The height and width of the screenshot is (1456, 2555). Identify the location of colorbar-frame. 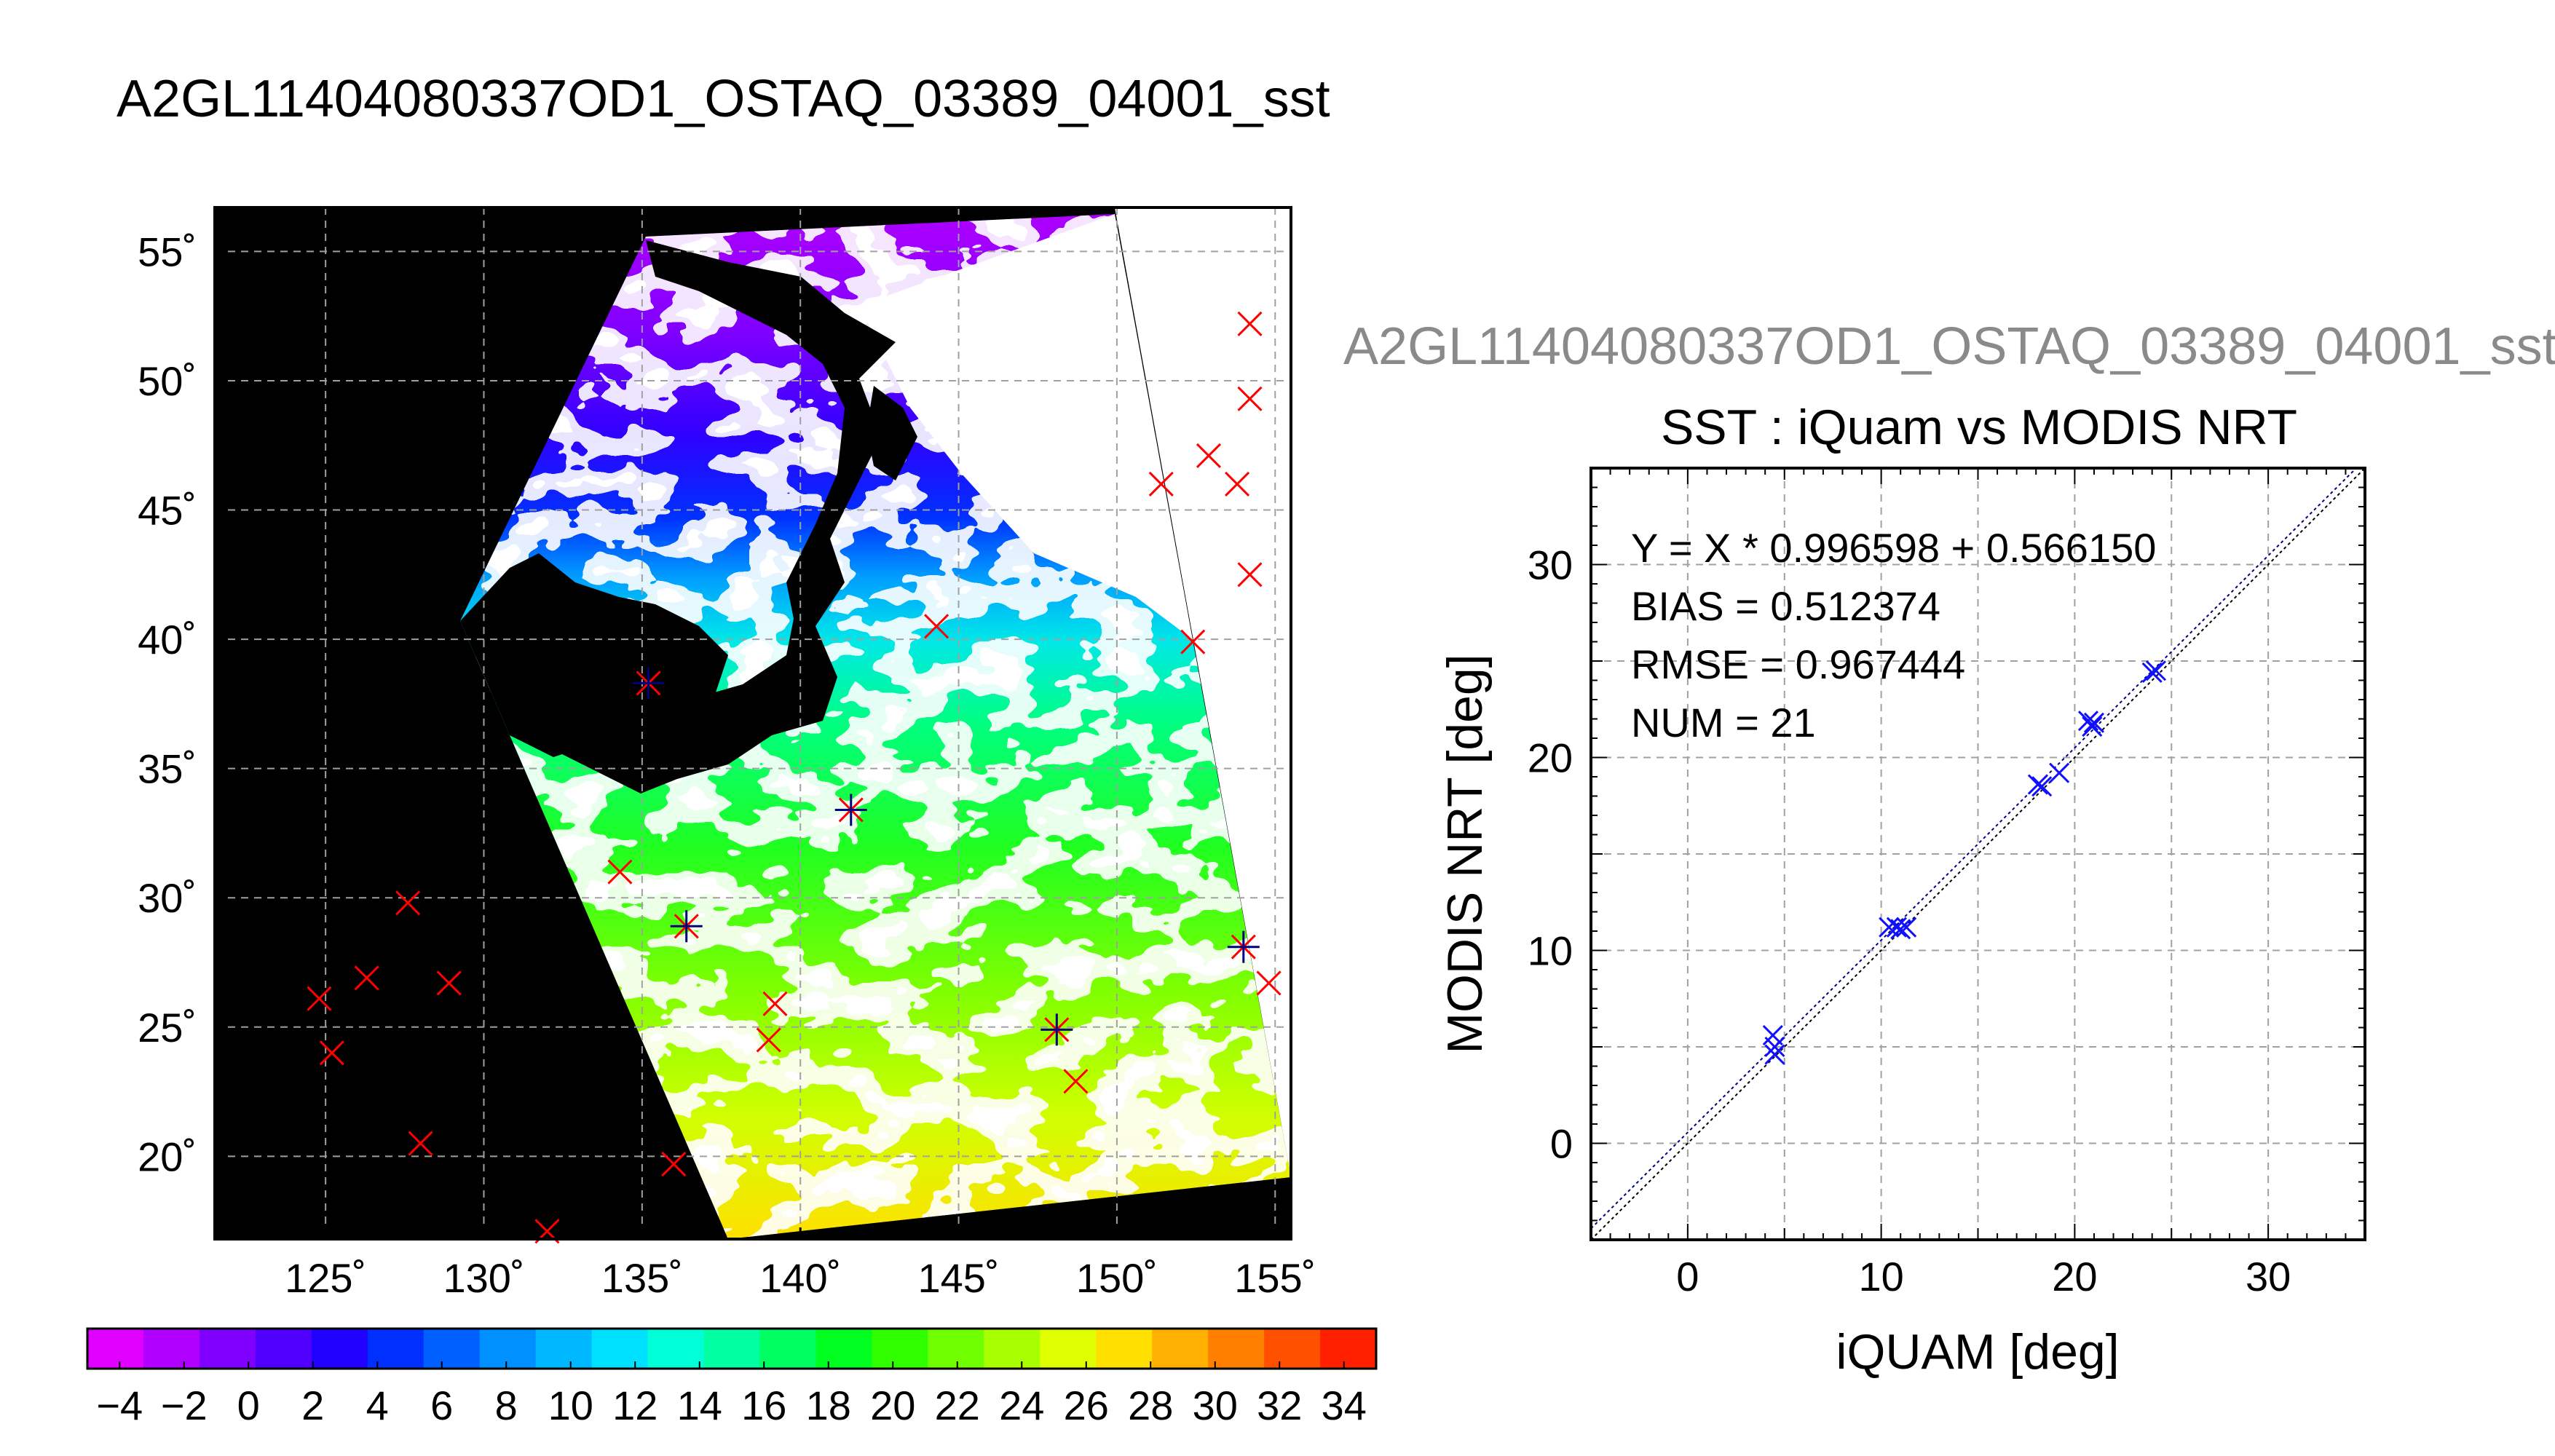
(732, 1348).